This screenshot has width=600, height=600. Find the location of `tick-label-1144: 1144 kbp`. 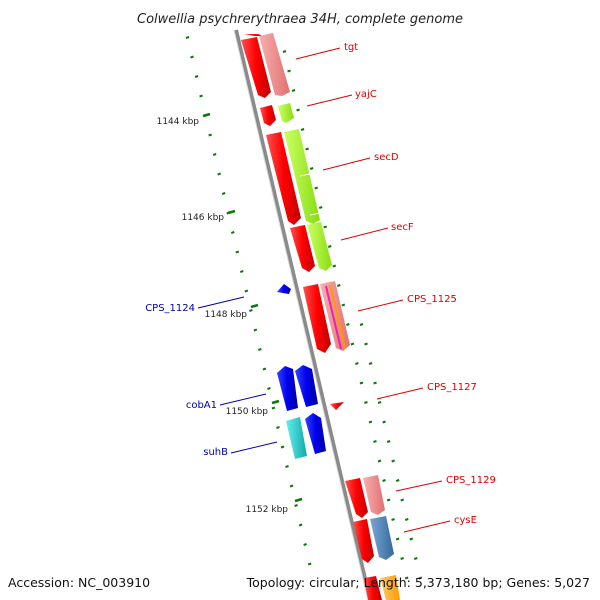

tick-label-1144: 1144 kbp is located at coordinates (178, 122).